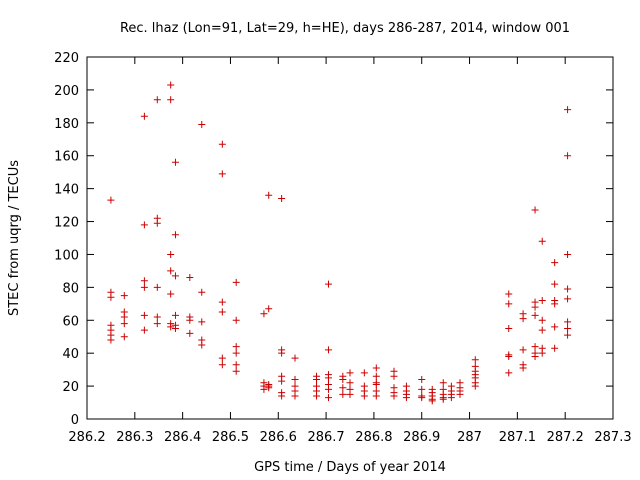 The width and height of the screenshot is (640, 480). I want to click on y-tick-label: 140, so click(66, 190).